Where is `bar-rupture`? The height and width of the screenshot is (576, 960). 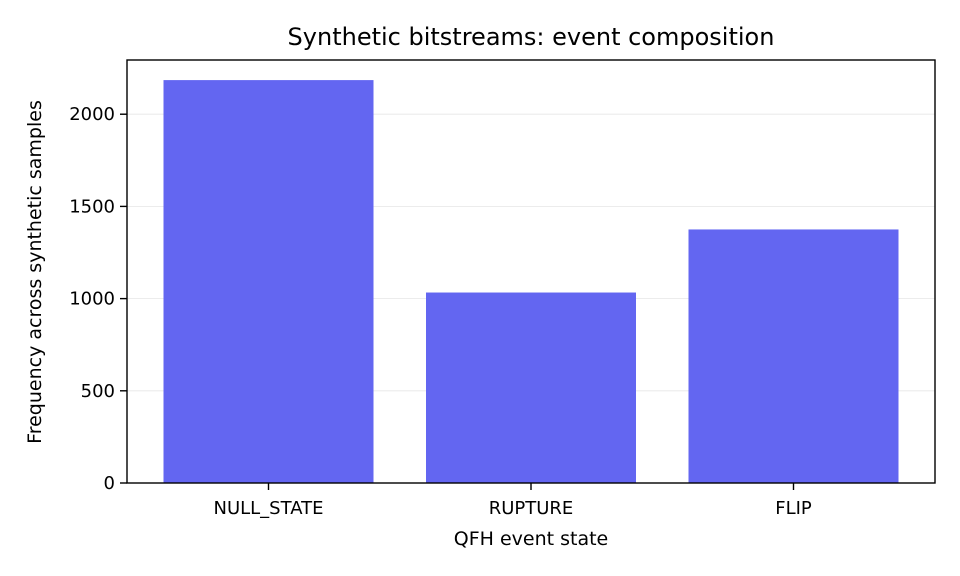
bar-rupture is located at coordinates (531, 387).